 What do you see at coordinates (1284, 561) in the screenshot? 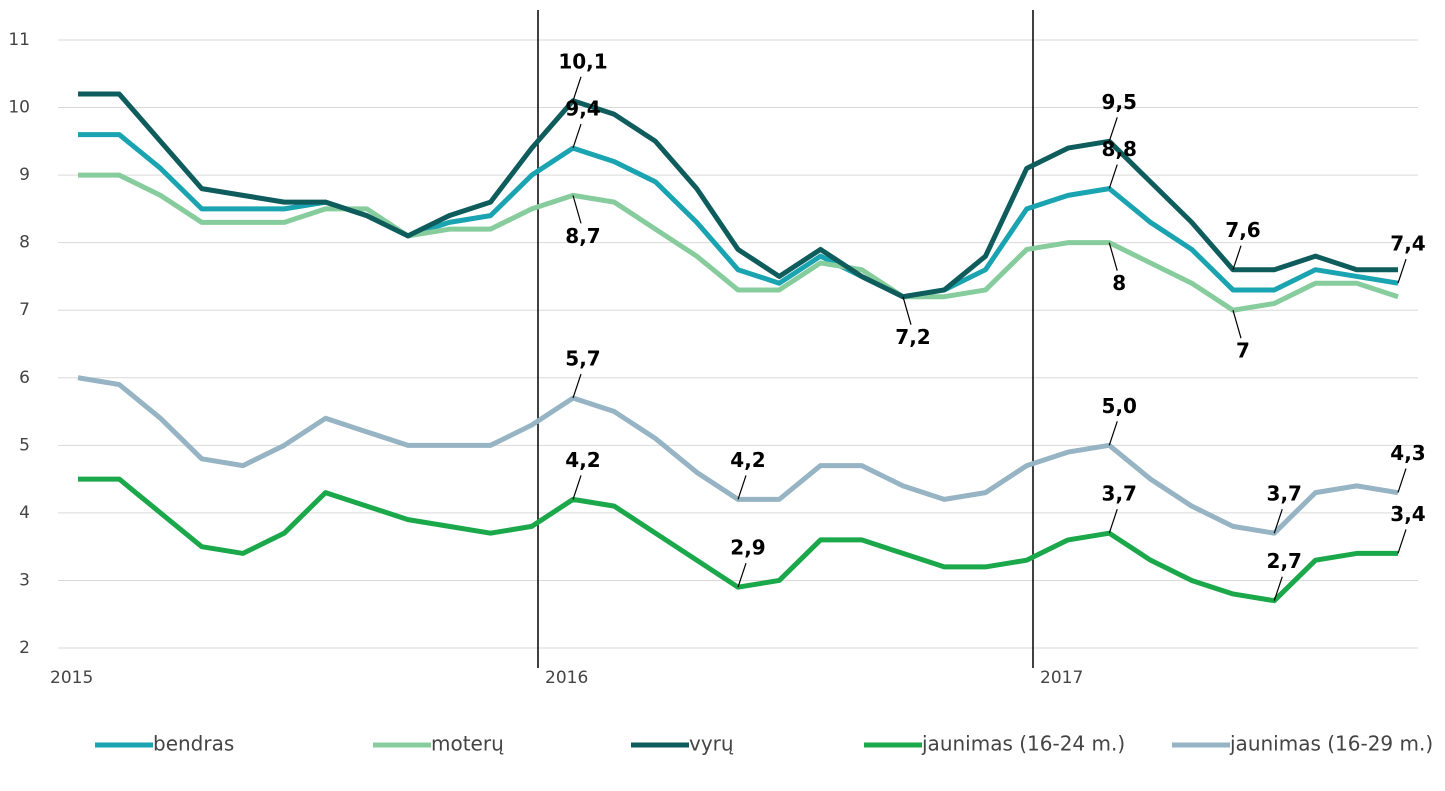
I see `data-label: 2,7` at bounding box center [1284, 561].